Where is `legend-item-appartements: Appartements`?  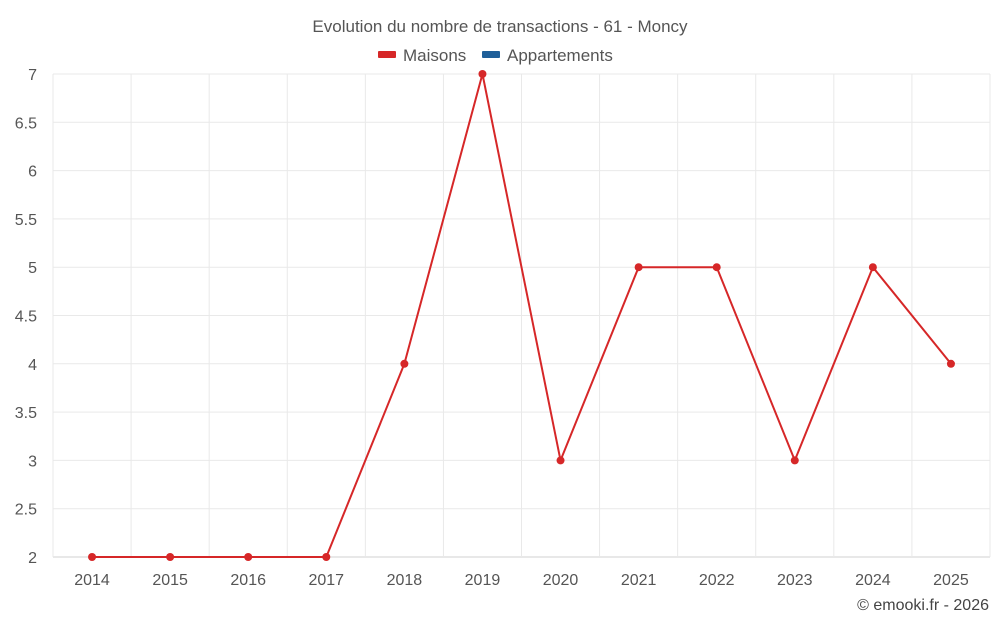 legend-item-appartements: Appartements is located at coordinates (547, 55).